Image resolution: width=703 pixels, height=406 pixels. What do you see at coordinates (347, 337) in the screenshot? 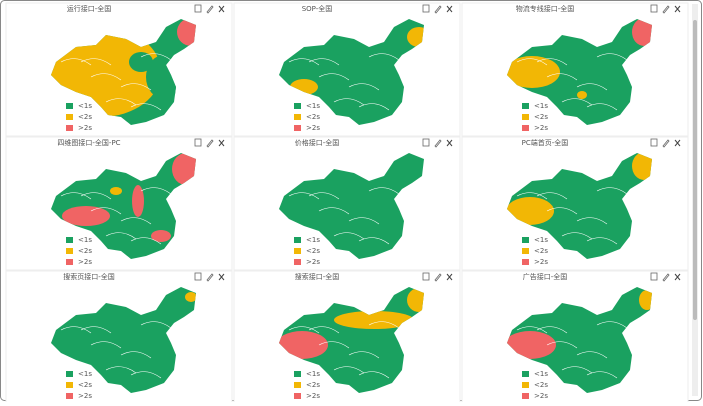
I see `panel: 搜索接口-全国 <1s <2s >2s` at bounding box center [347, 337].